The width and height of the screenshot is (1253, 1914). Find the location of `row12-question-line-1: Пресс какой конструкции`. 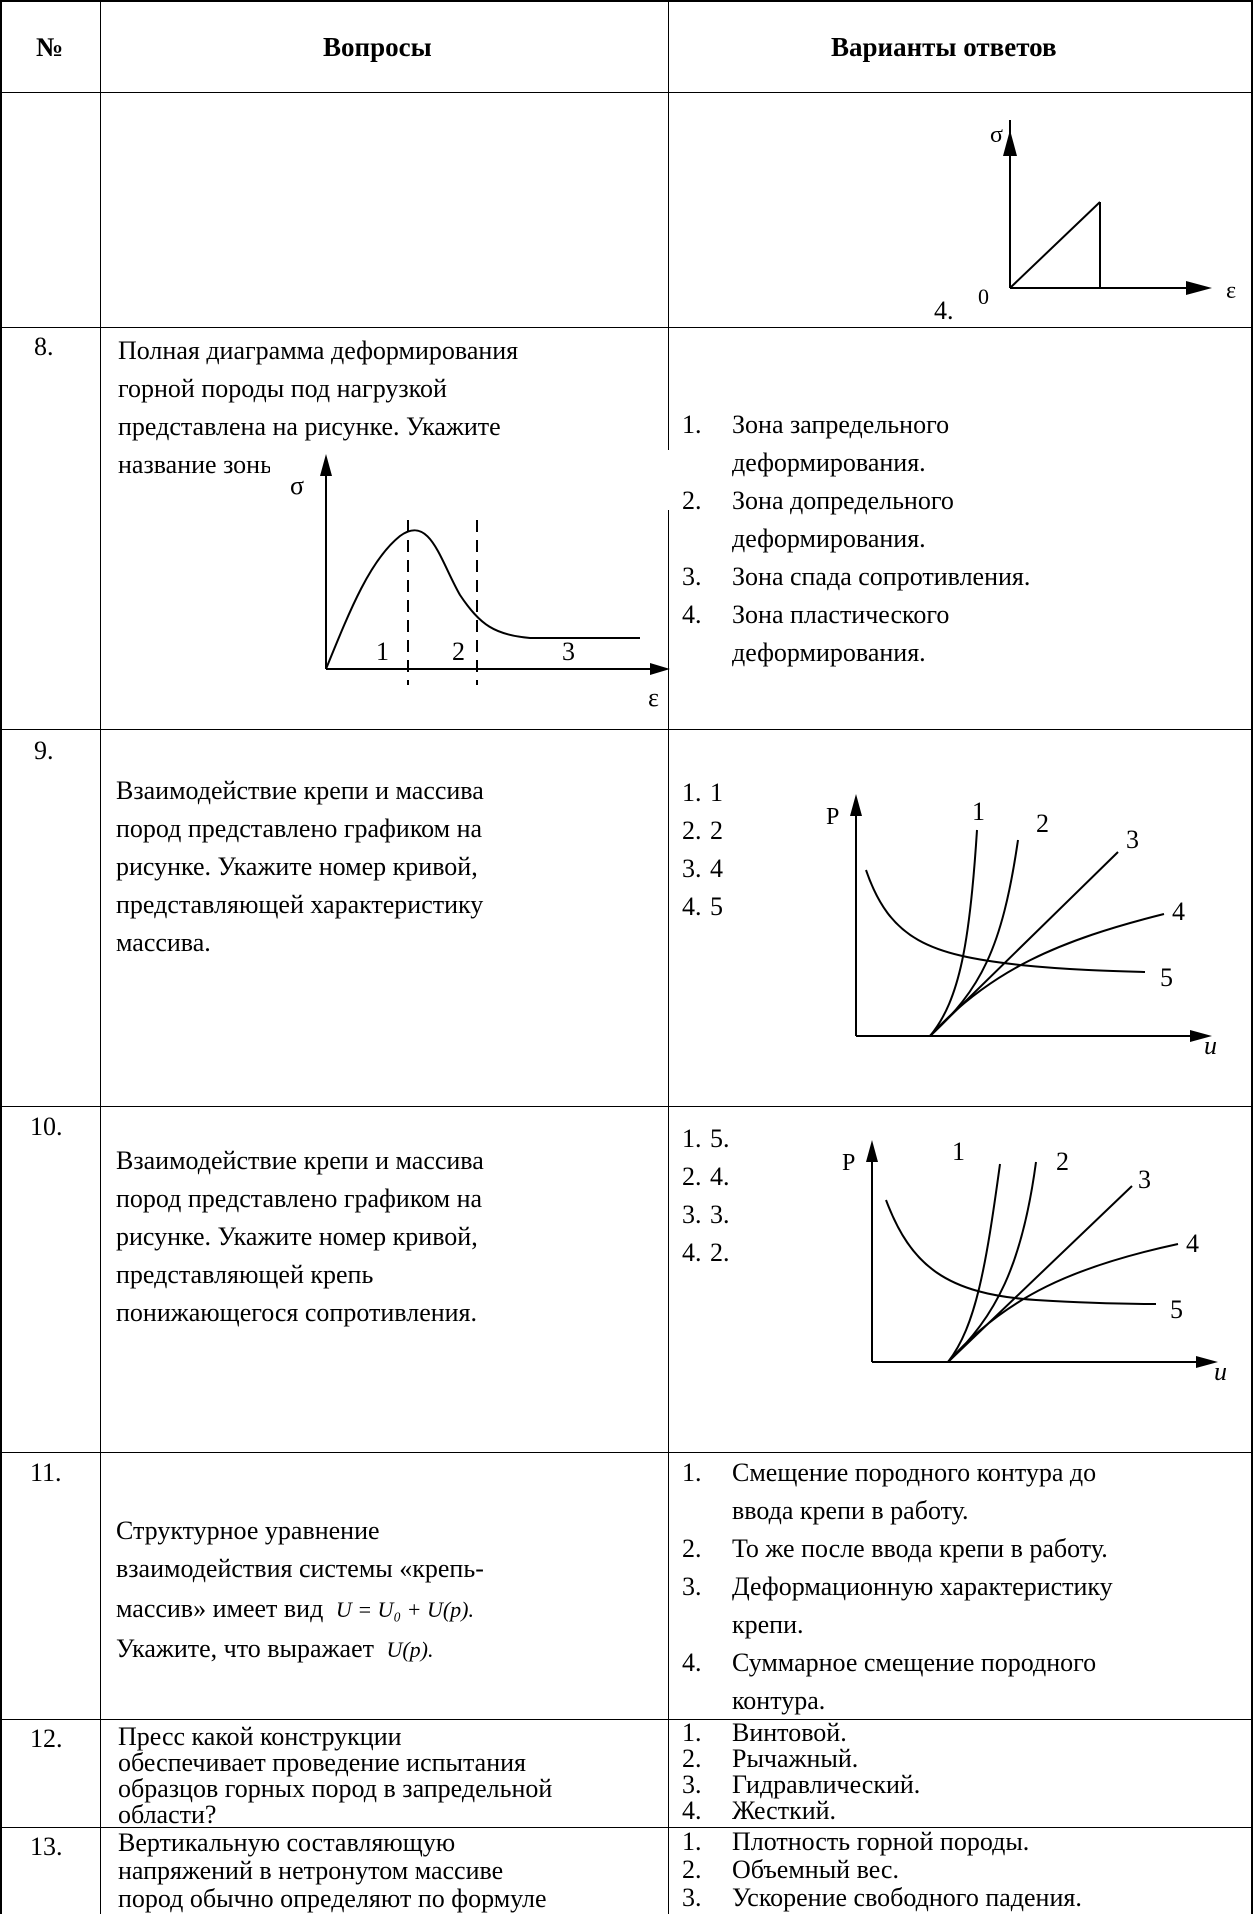

row12-question-line-1: Пресс какой конструкции is located at coordinates (260, 1736).